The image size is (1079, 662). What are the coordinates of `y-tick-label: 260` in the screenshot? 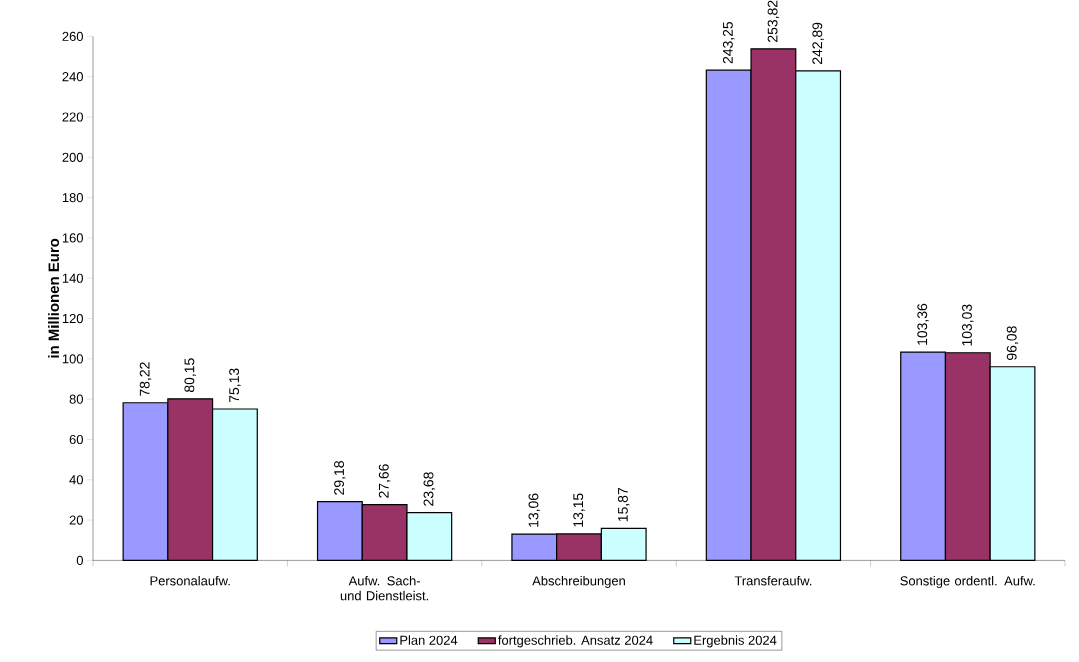 It's located at (72, 36).